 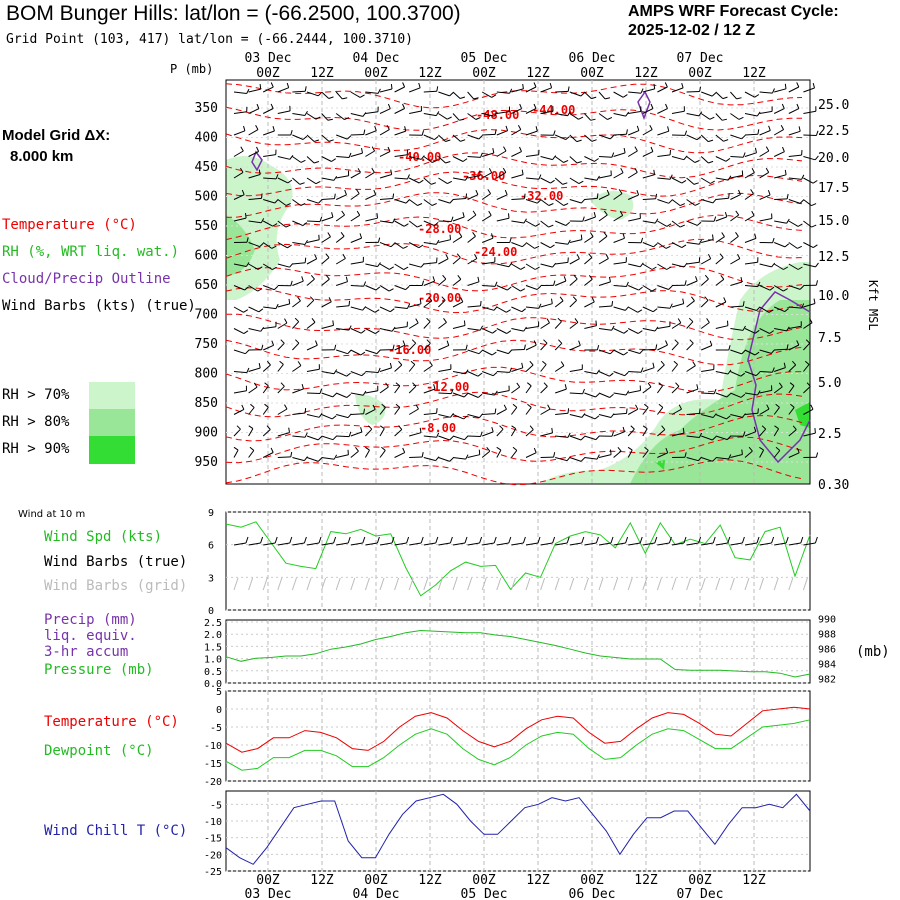 What do you see at coordinates (213, 839) in the screenshot?
I see `windchill-tick-label: -15` at bounding box center [213, 839].